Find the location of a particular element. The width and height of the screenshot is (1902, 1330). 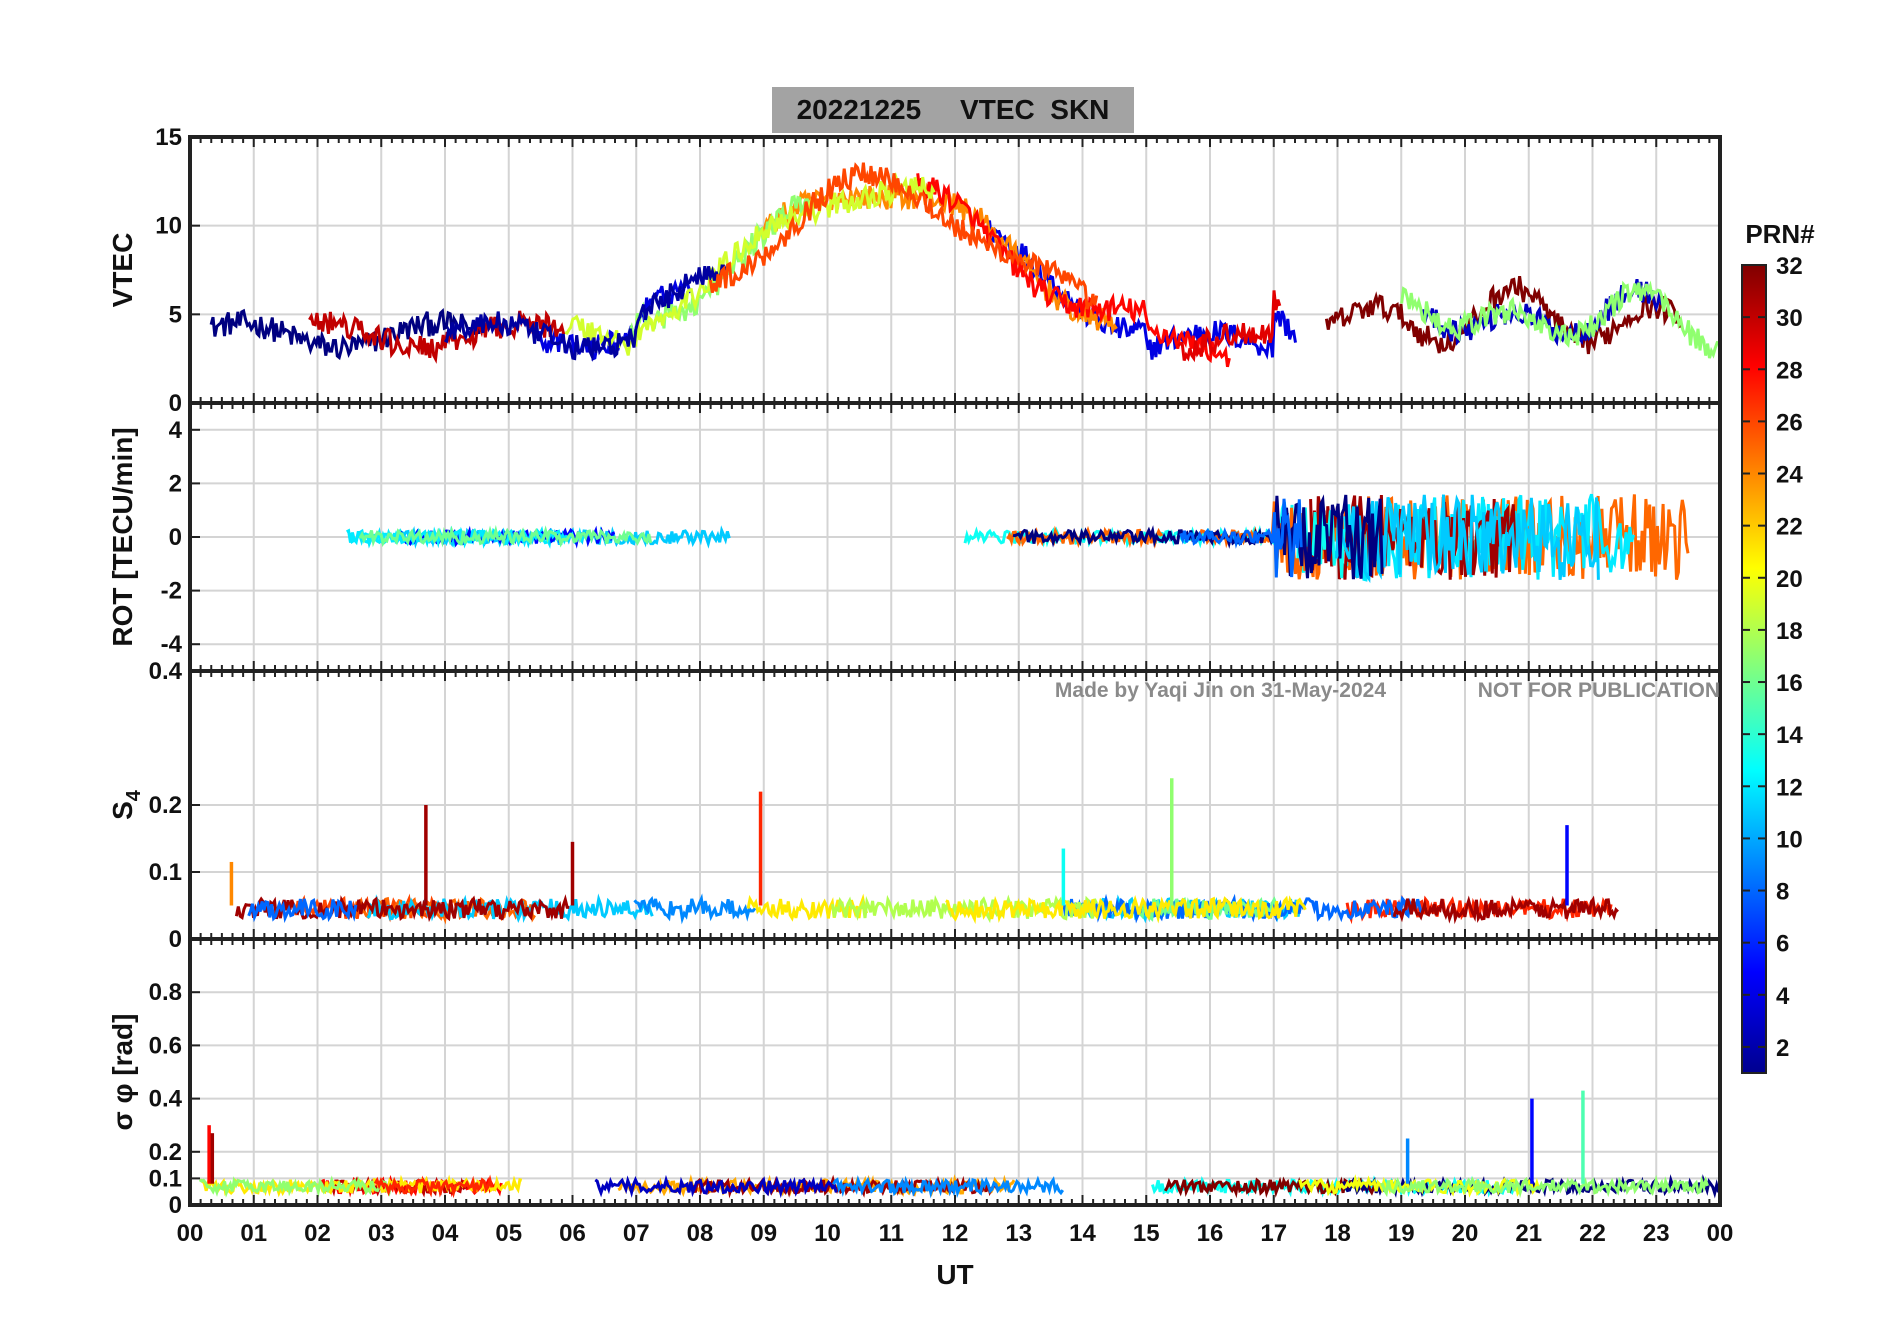

x-tick-label: 23 is located at coordinates (1656, 1233).